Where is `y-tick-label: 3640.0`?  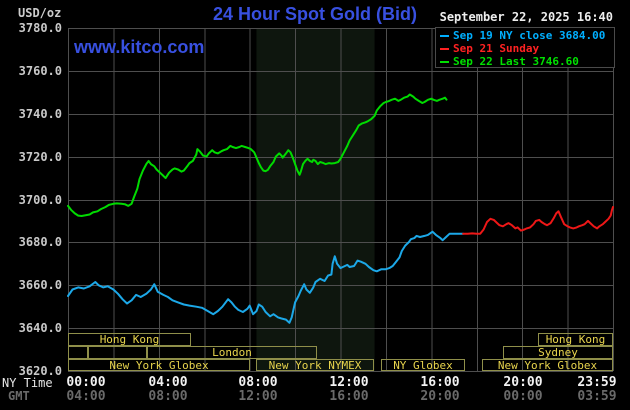
y-tick-label: 3640.0 is located at coordinates (40, 328).